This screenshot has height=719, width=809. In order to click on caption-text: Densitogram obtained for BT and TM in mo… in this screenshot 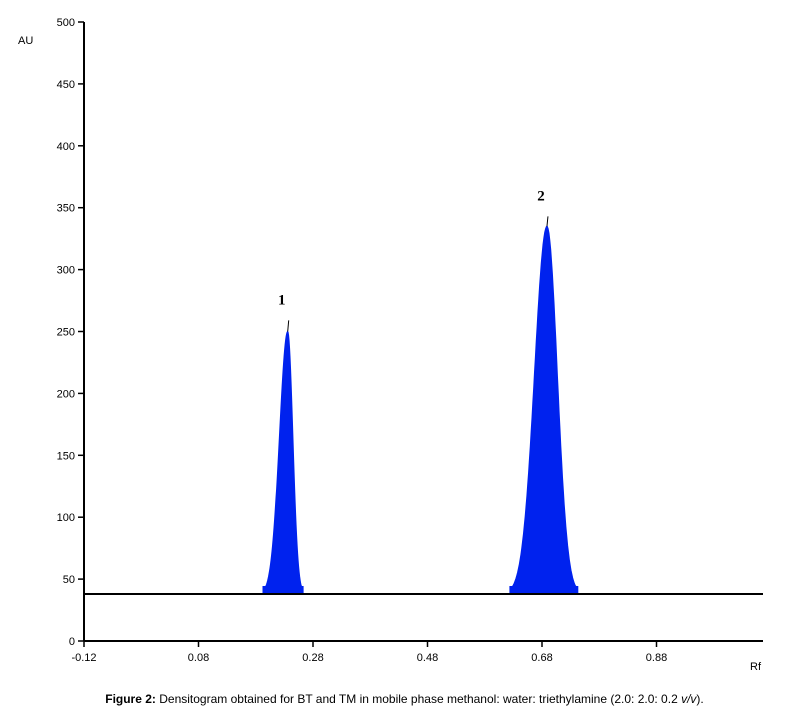, I will do `click(418, 699)`.